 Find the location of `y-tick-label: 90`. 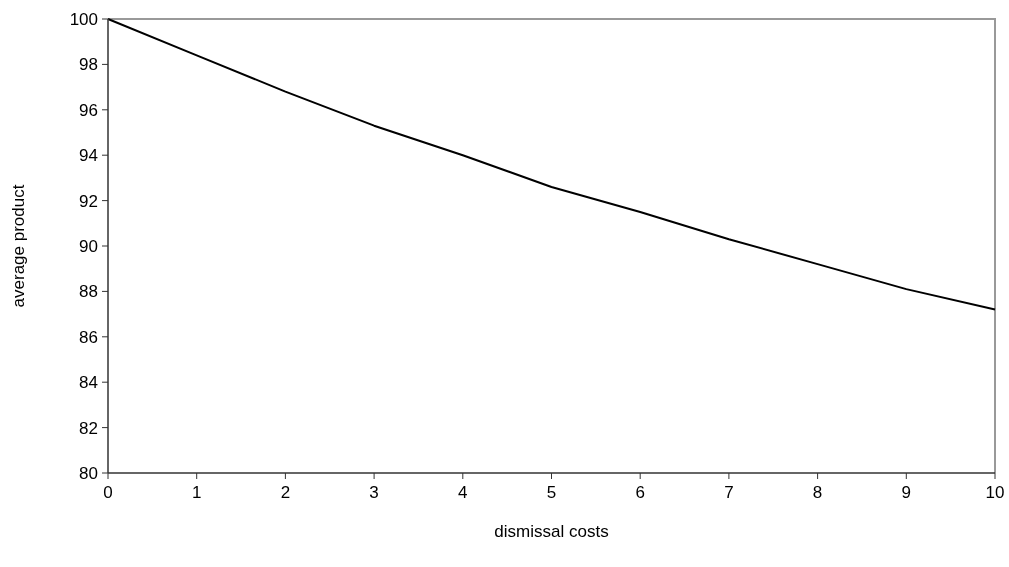

y-tick-label: 90 is located at coordinates (88, 246).